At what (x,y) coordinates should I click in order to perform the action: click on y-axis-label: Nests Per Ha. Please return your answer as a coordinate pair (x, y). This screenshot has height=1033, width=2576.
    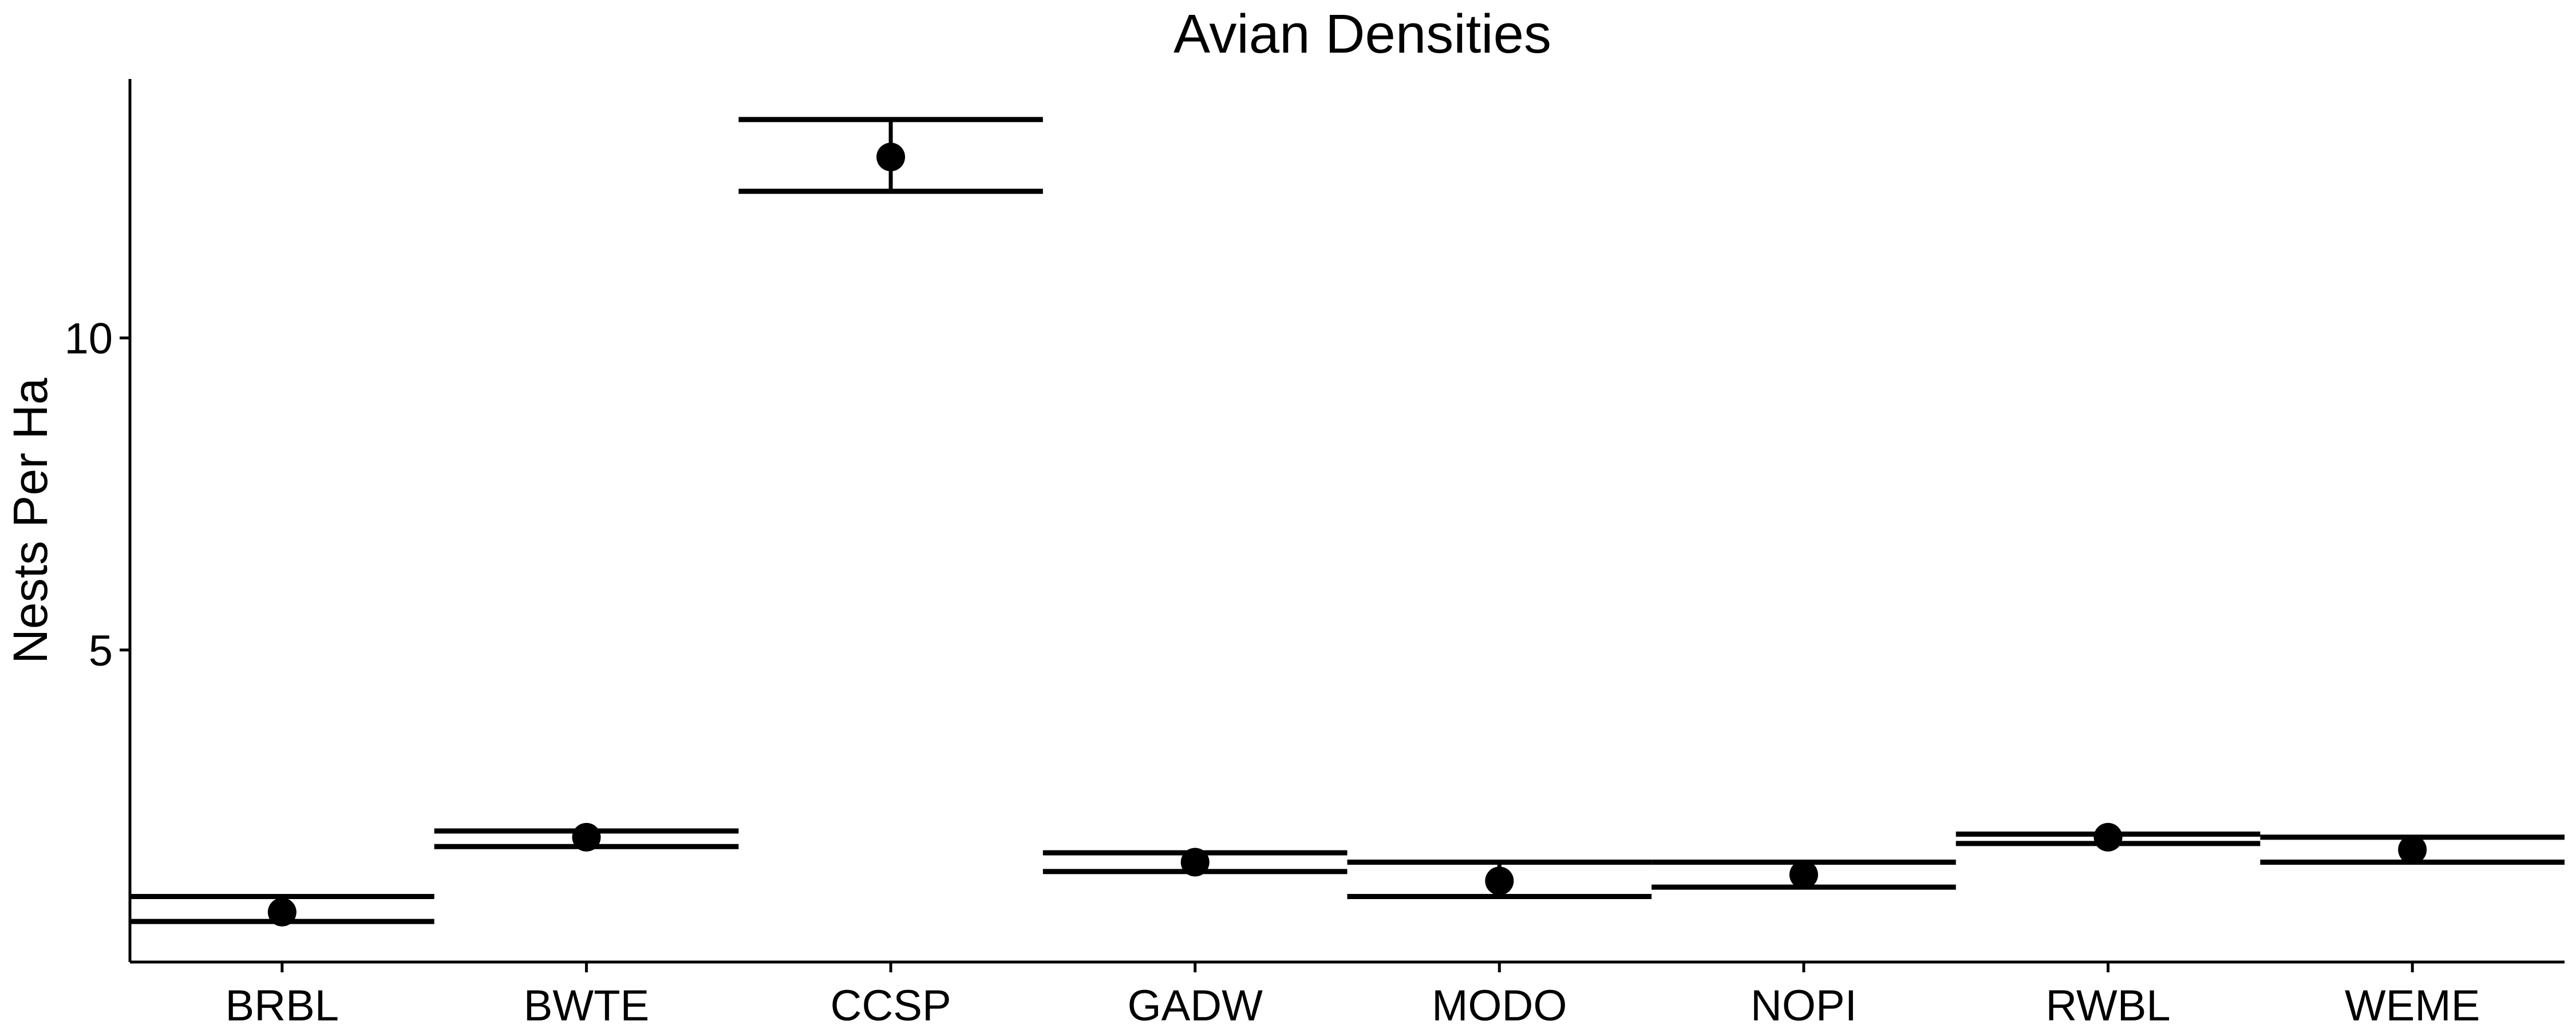
    Looking at the image, I should click on (30, 521).